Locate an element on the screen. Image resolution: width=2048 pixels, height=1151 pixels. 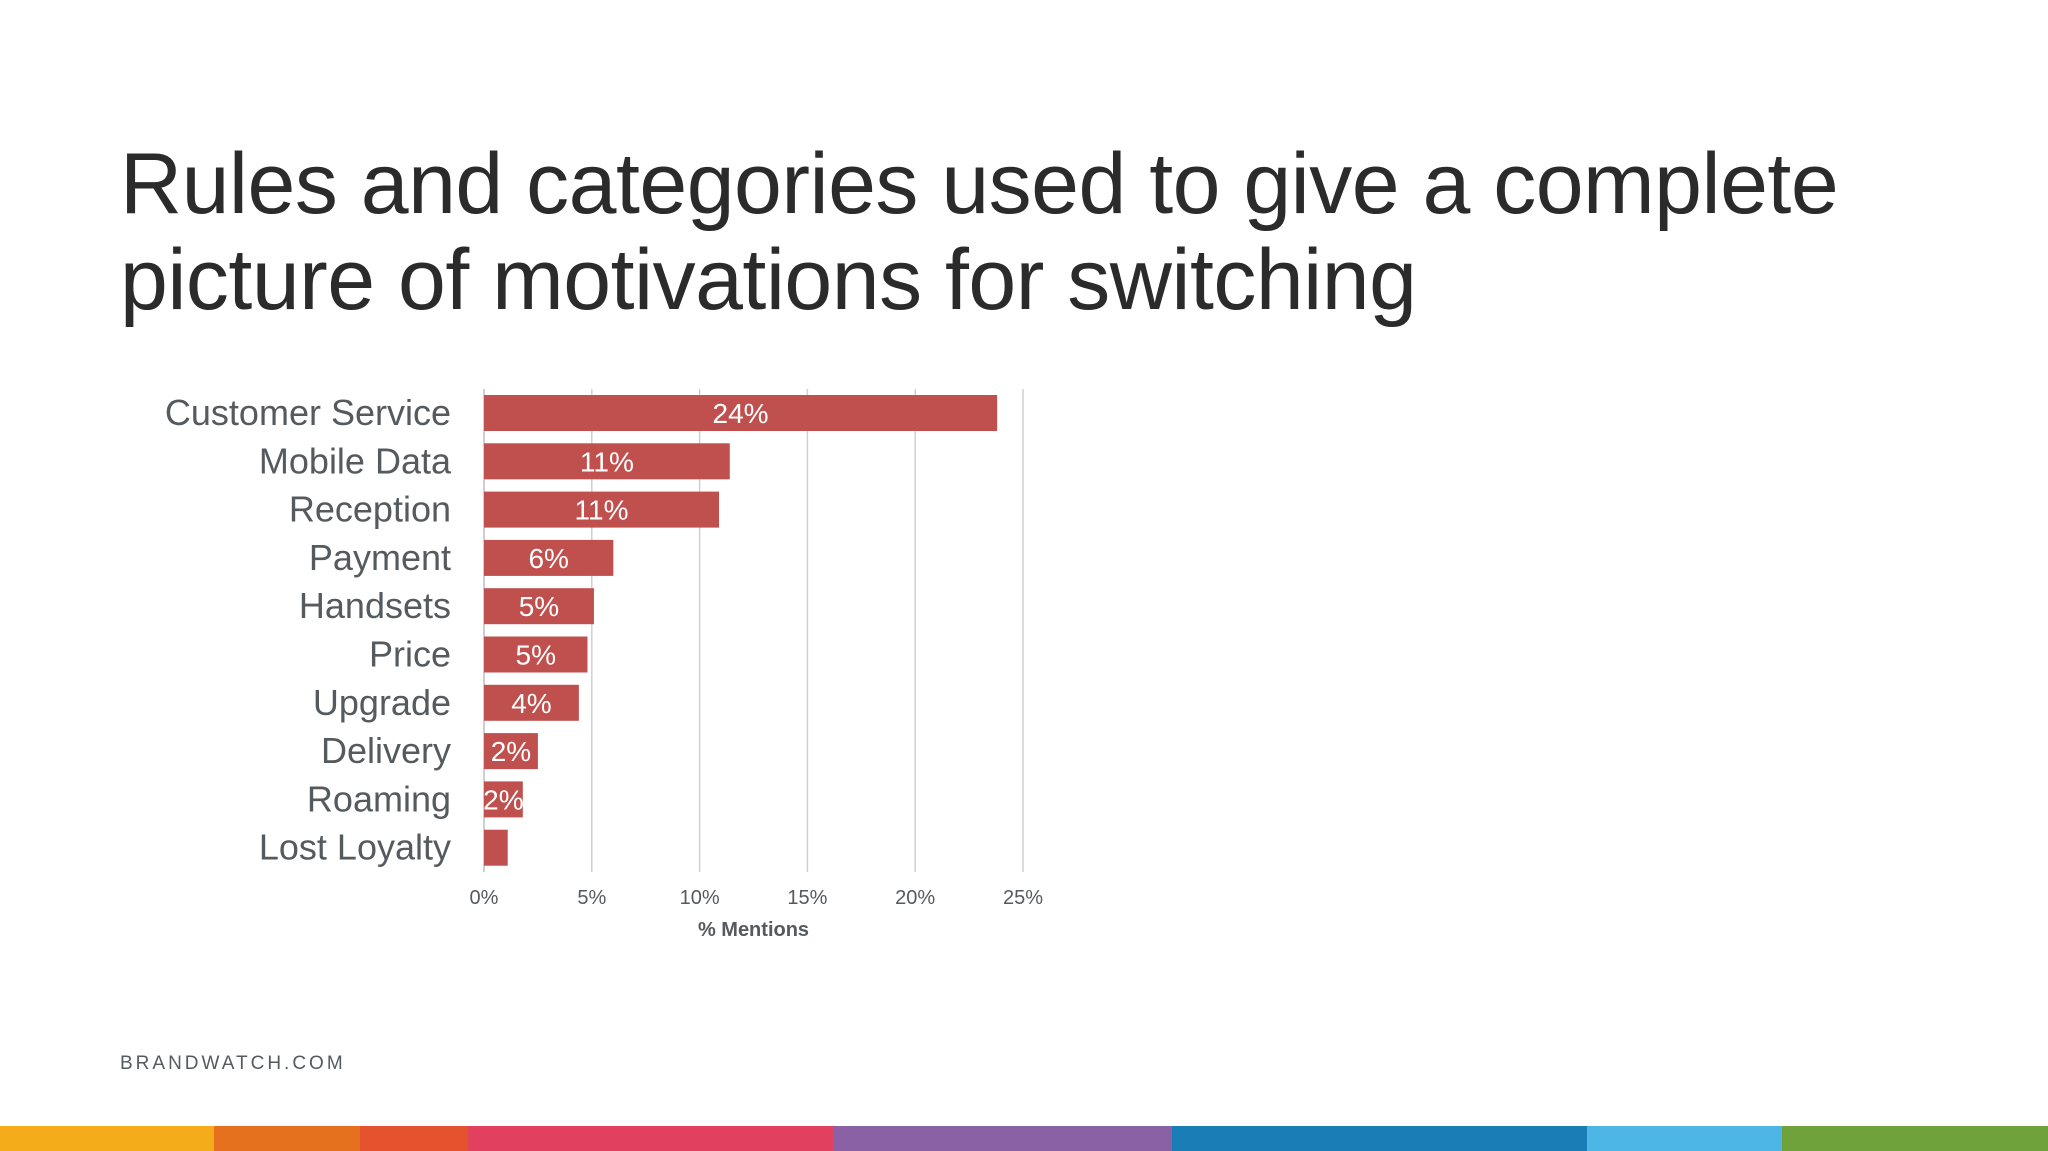
x-tick-label: 5% is located at coordinates (591, 898).